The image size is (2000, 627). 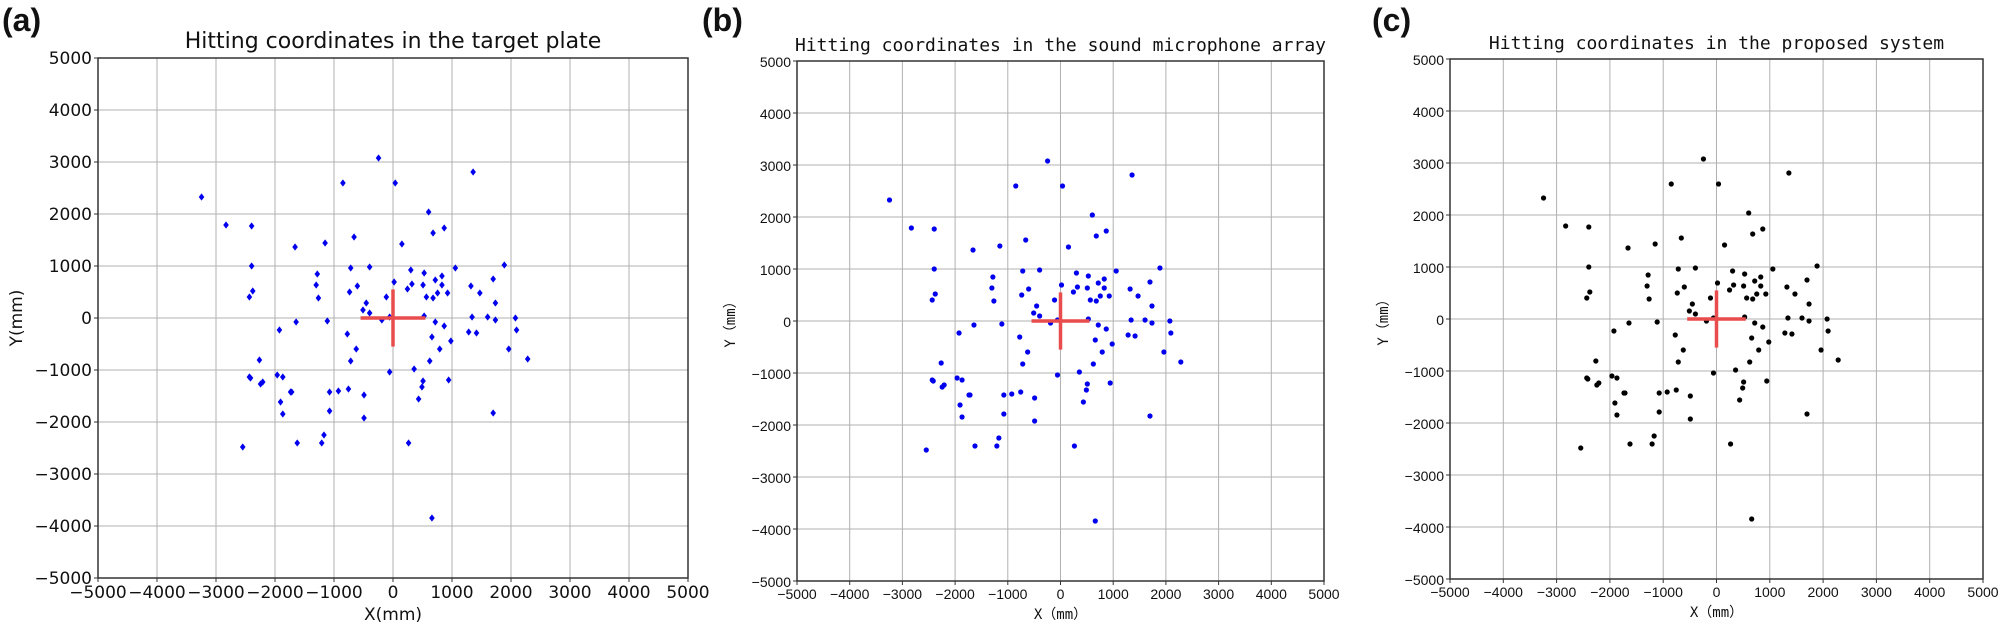 What do you see at coordinates (1008, 594) in the screenshot?
I see `x-tick-label: −1000` at bounding box center [1008, 594].